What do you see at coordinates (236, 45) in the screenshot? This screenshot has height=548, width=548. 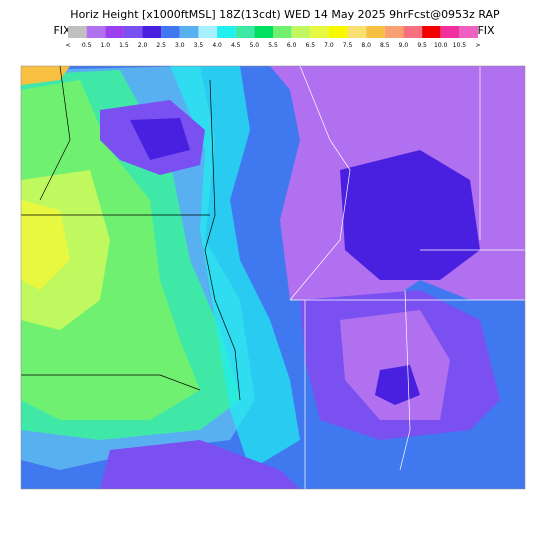 I see `legend-label: 4.5` at bounding box center [236, 45].